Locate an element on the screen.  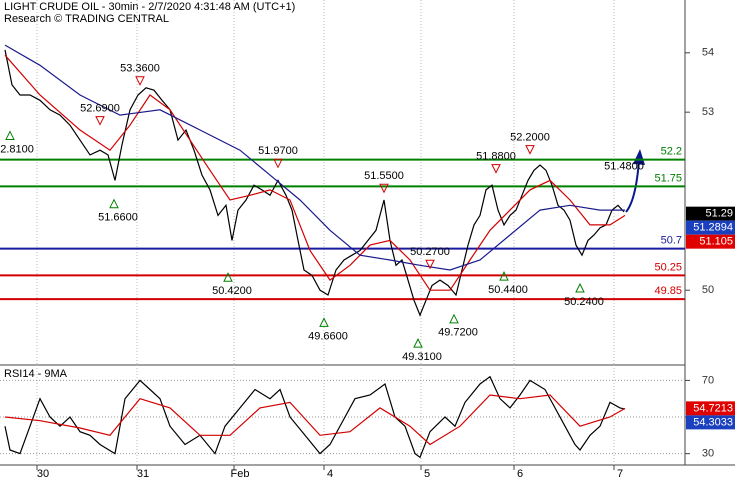
level-label: 52.2 is located at coordinates (671, 152).